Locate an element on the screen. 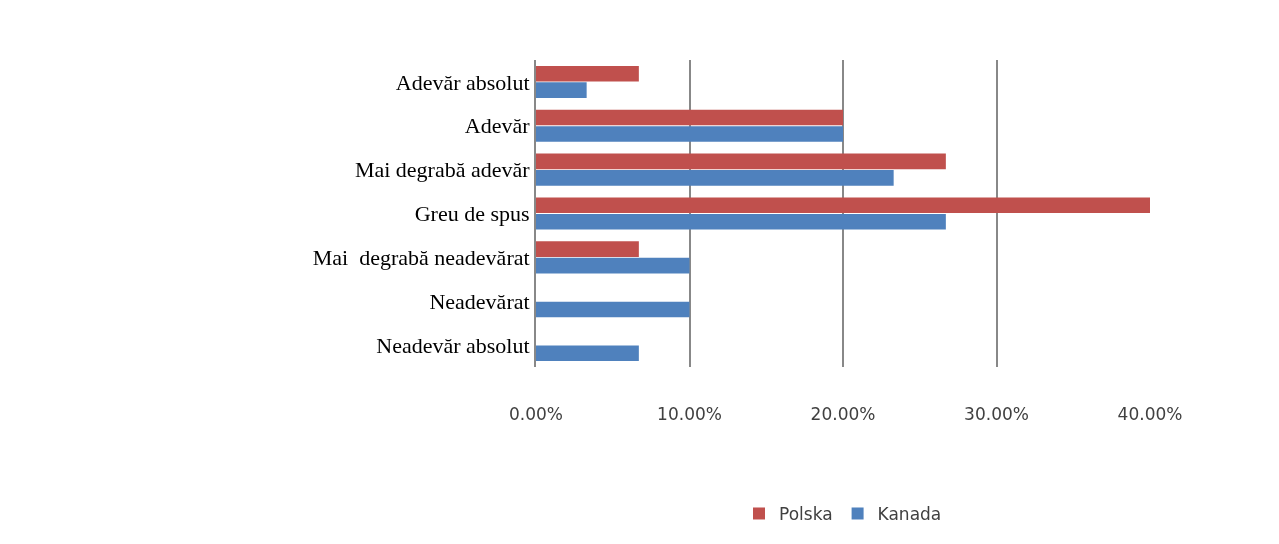 This screenshot has width=1279, height=544. y-tick-label: Greu de spus is located at coordinates (472, 214).